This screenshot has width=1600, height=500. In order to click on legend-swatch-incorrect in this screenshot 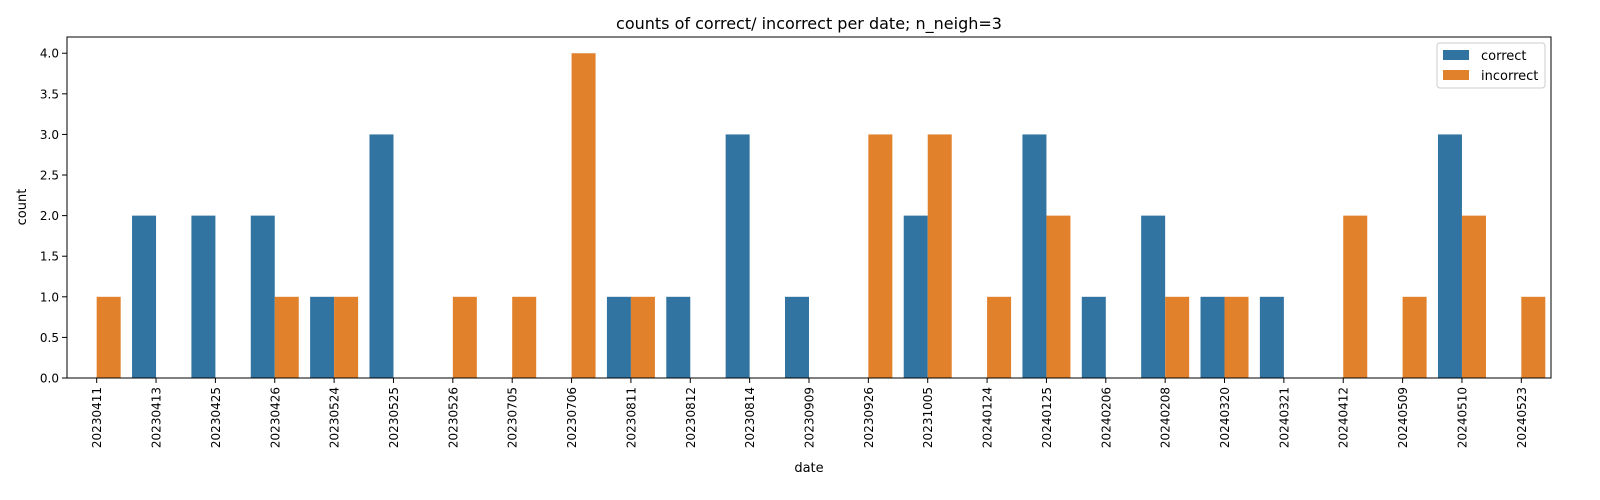, I will do `click(1456, 75)`.